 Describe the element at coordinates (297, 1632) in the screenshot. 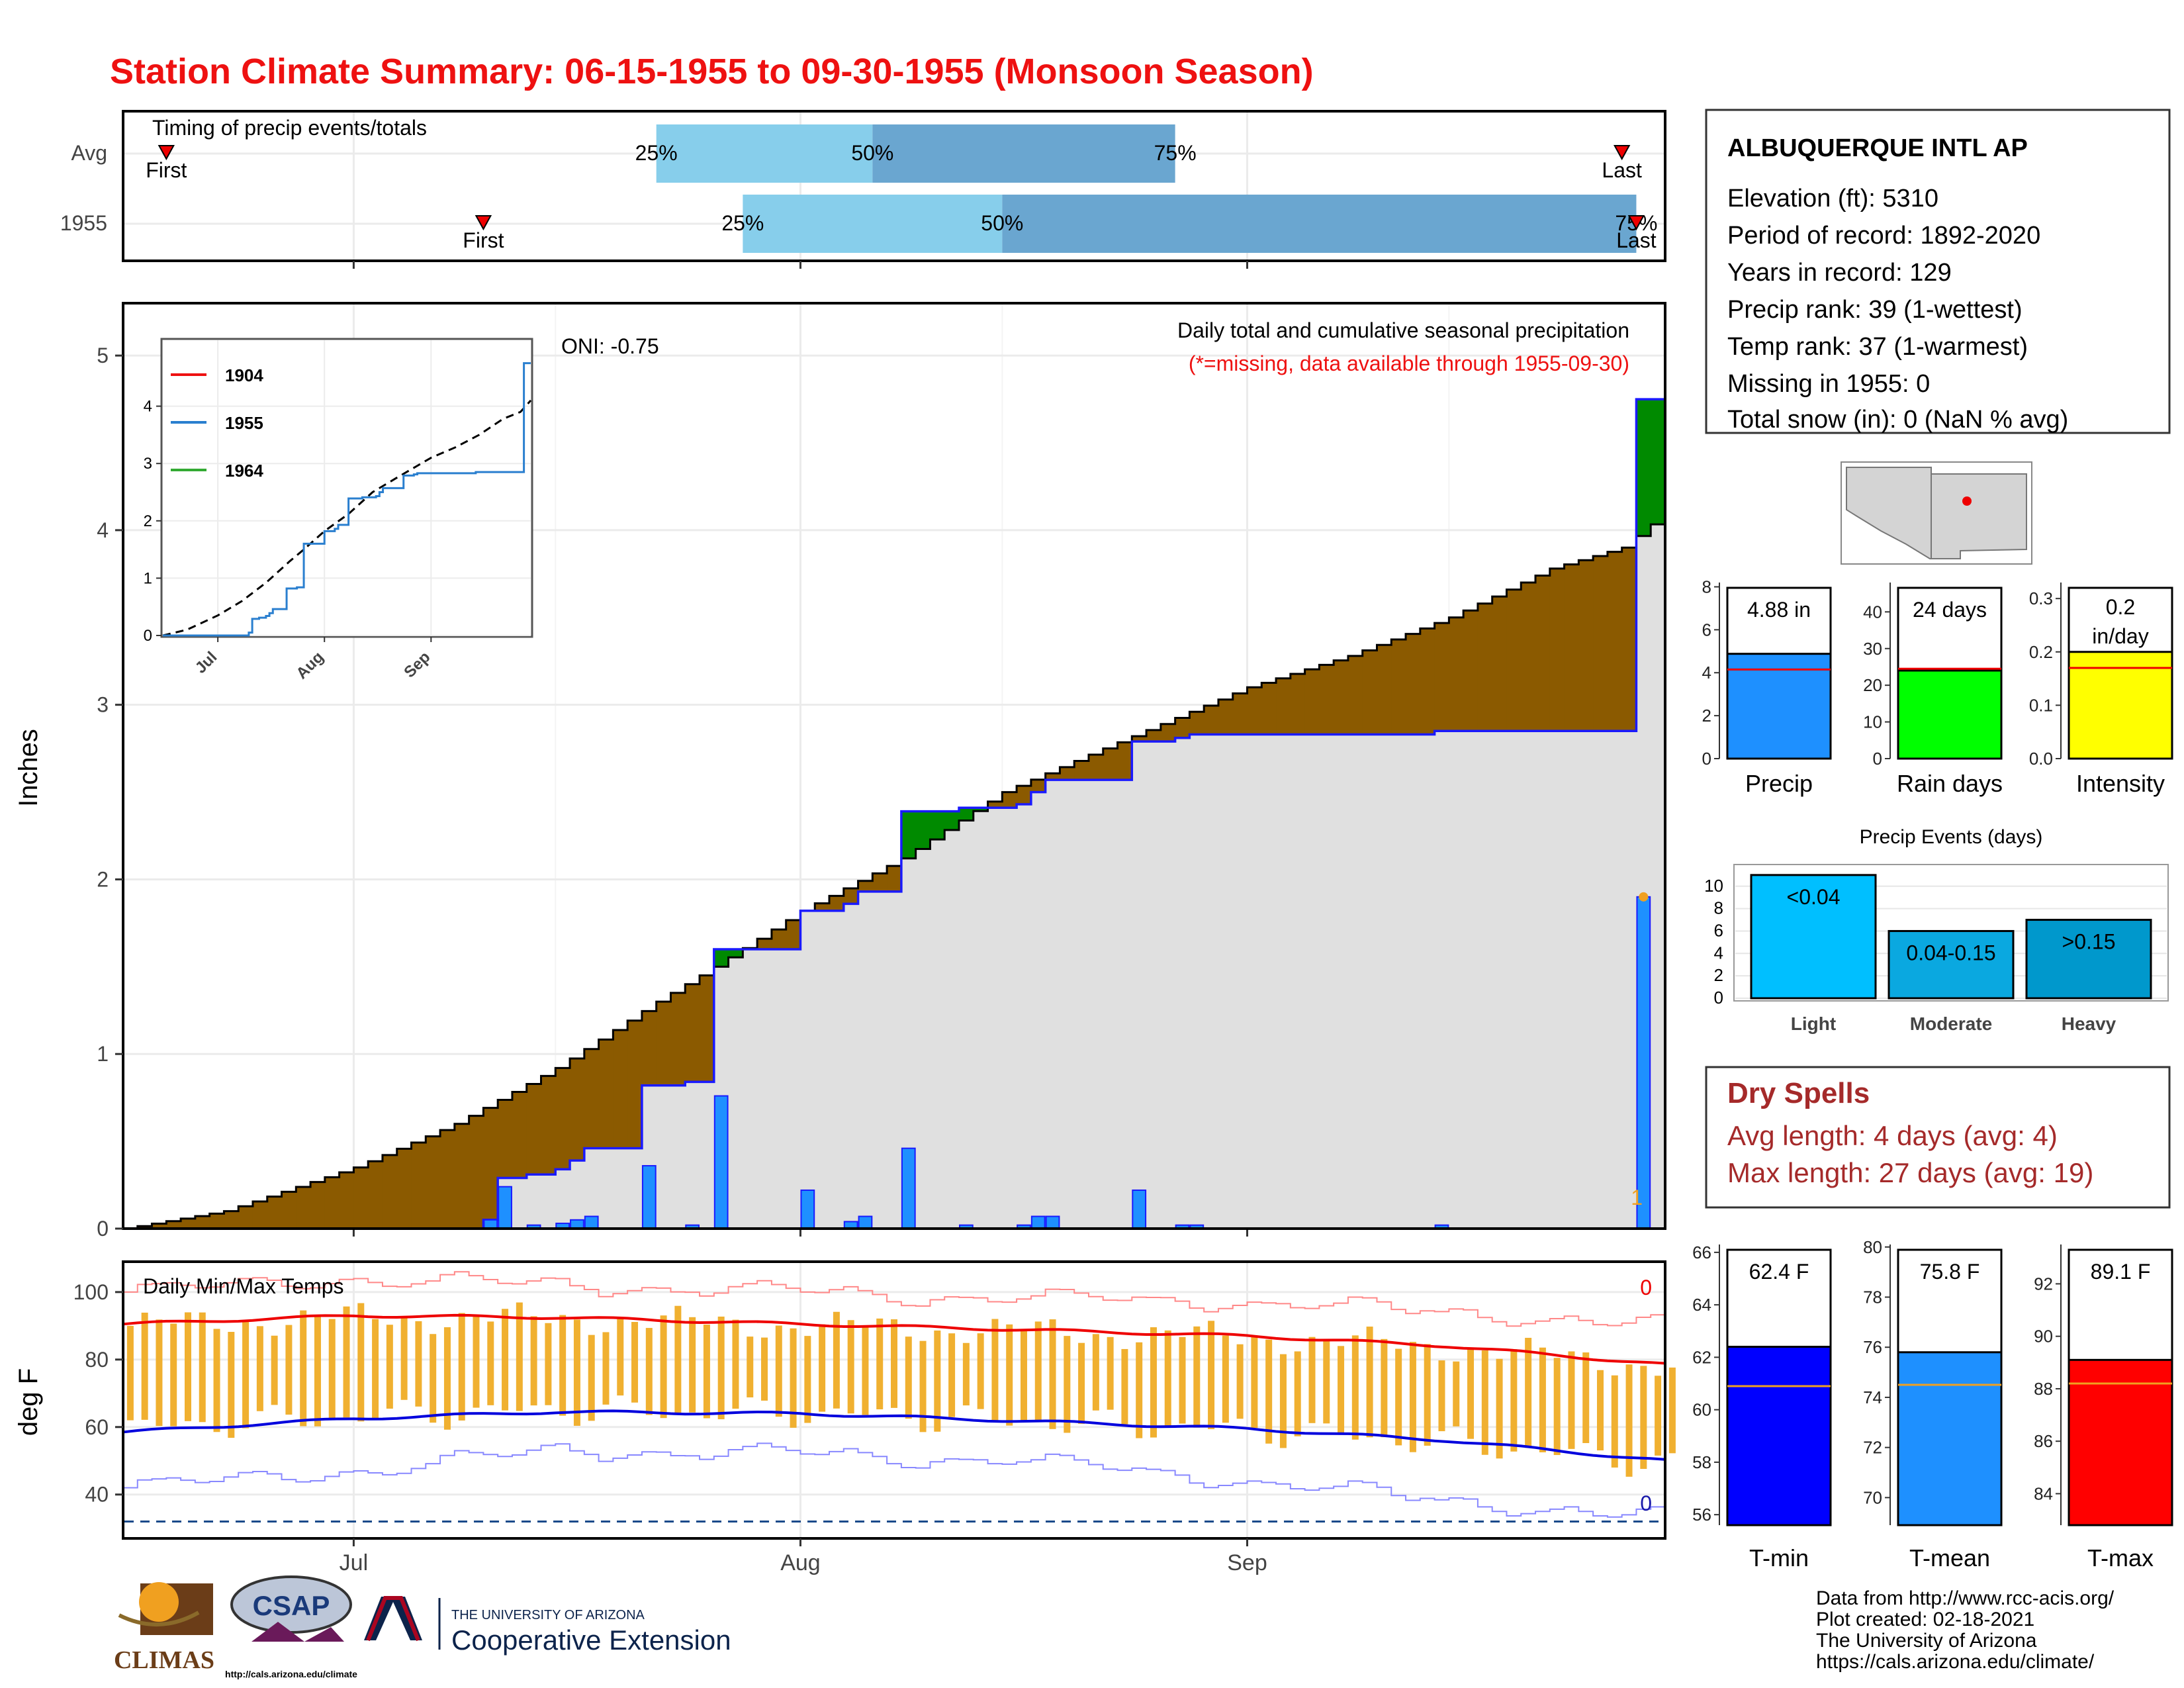

I see `csap-logo-mountains` at that location.